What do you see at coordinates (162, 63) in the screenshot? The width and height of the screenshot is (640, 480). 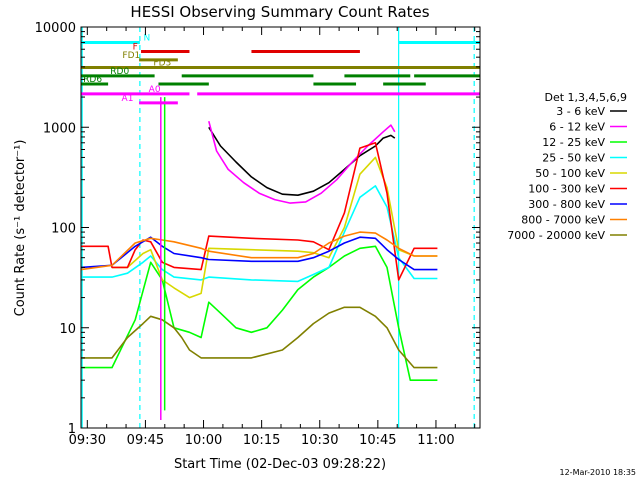 I see `flag-label-fd3: FD3` at bounding box center [162, 63].